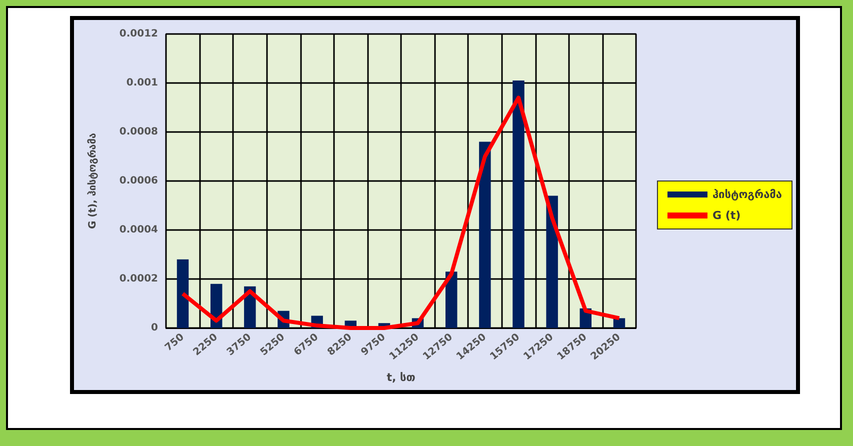  Describe the element at coordinates (726, 215) in the screenshot. I see `legend-label: G (t)` at that location.